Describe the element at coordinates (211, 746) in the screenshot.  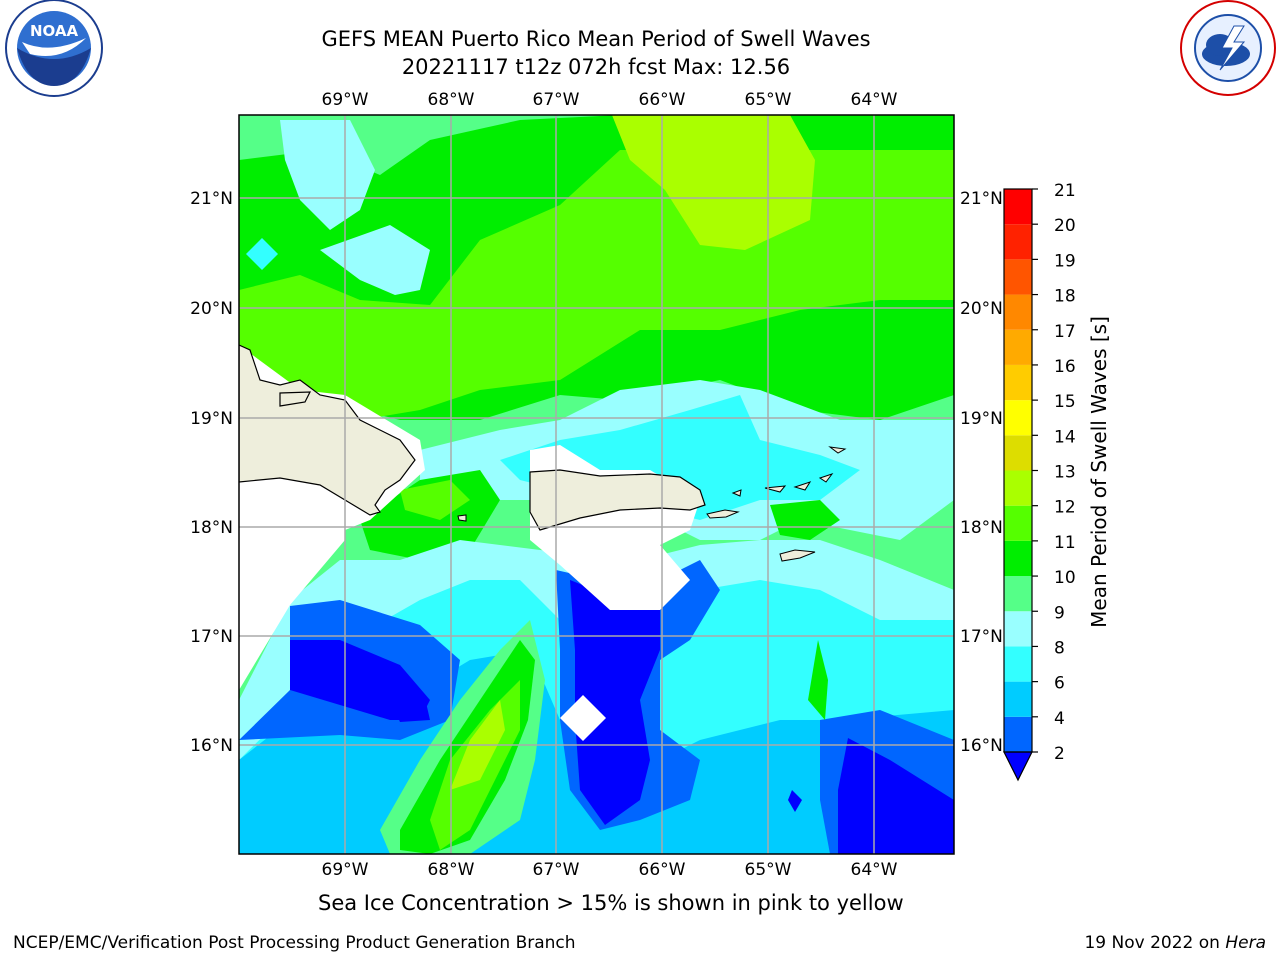
I see `lat-label-left: 16°N` at that location.